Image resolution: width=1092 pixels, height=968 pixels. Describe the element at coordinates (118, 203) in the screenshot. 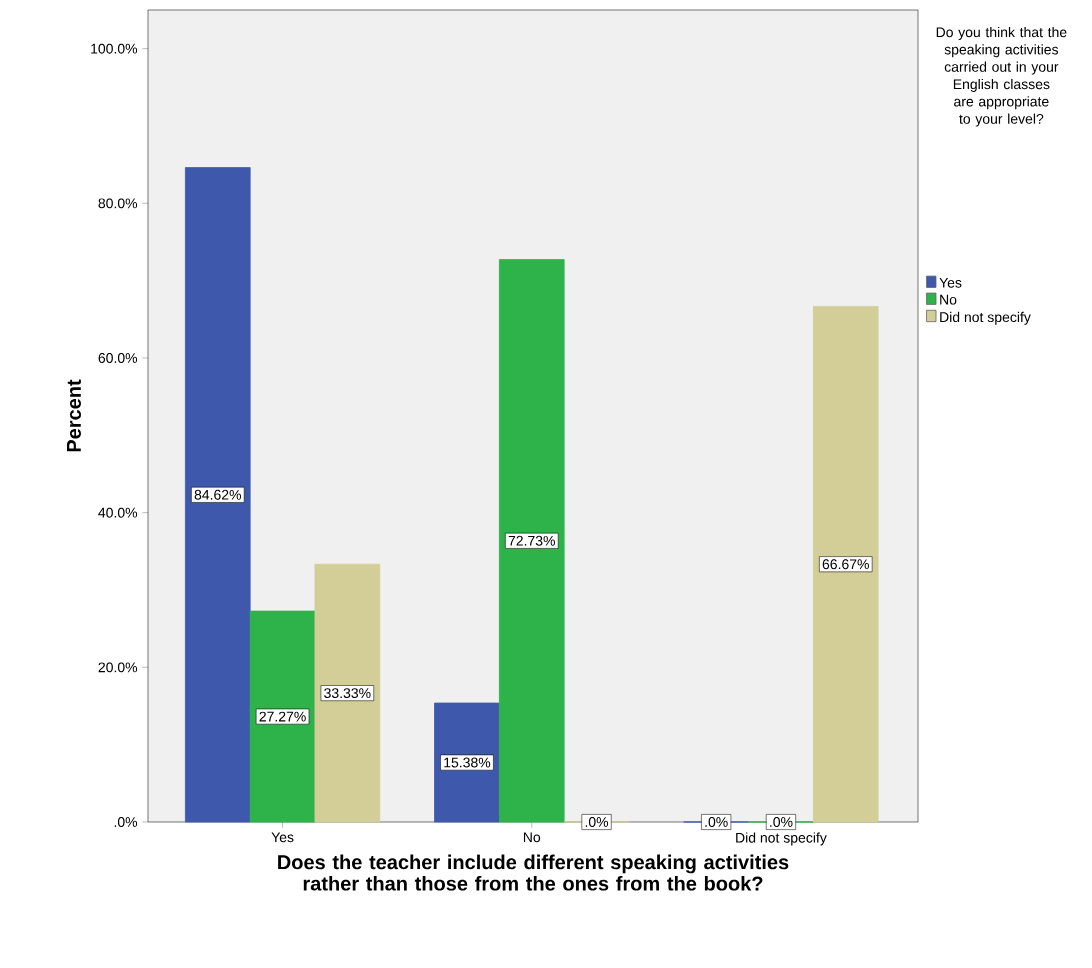

I see `y-tick-label: 80.0%` at that location.